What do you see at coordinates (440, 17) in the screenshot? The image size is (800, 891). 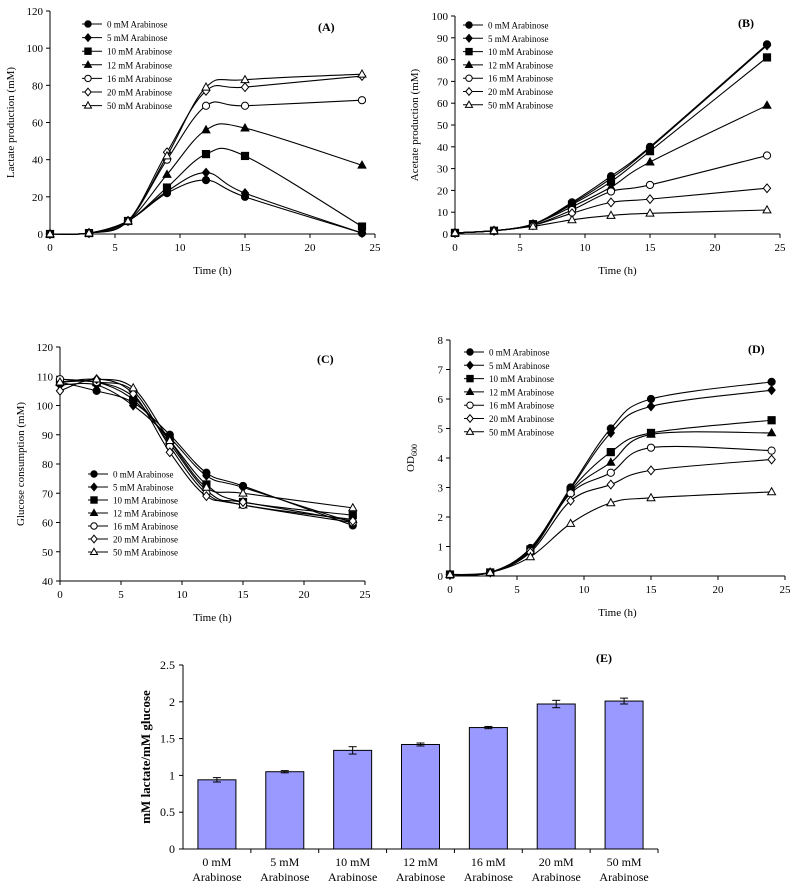 I see `y-tick-label: 100` at bounding box center [440, 17].